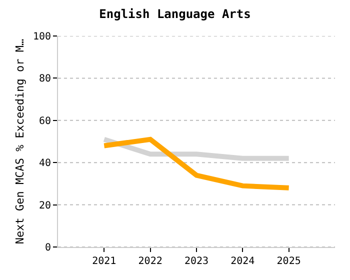 Image resolution: width=350 pixels, height=280 pixels. What do you see at coordinates (175, 14) in the screenshot?
I see `chart-title: English Language Arts` at bounding box center [175, 14].